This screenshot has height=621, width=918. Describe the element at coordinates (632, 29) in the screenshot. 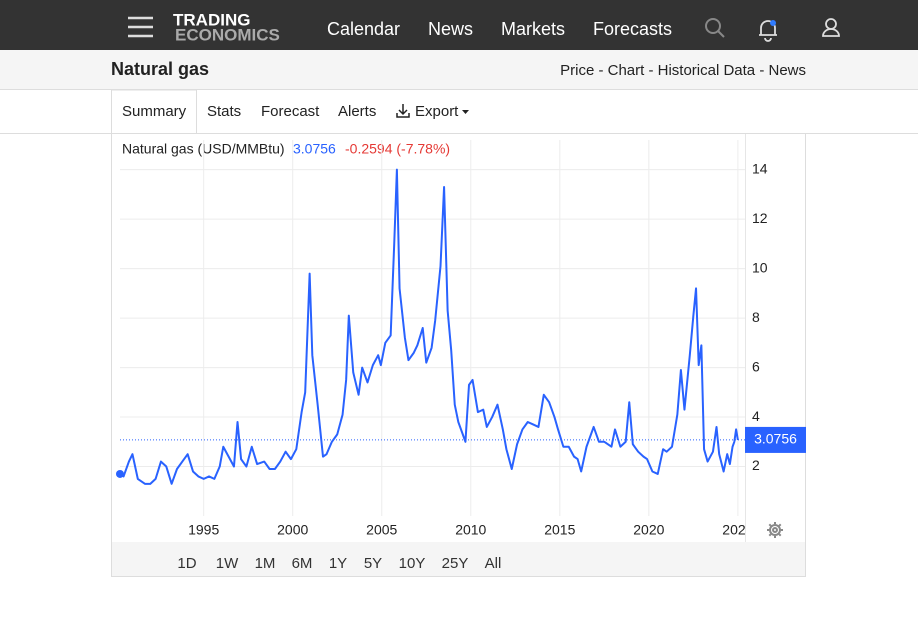

I see `nav-link: Forecasts` at that location.